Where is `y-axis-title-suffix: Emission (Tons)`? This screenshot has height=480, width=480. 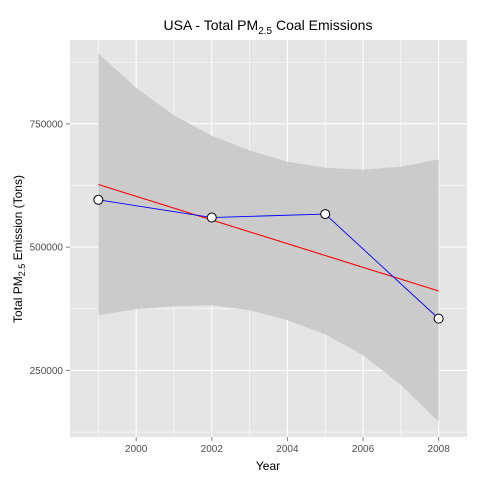
y-axis-title-suffix: Emission (Tons) is located at coordinates (18, 219).